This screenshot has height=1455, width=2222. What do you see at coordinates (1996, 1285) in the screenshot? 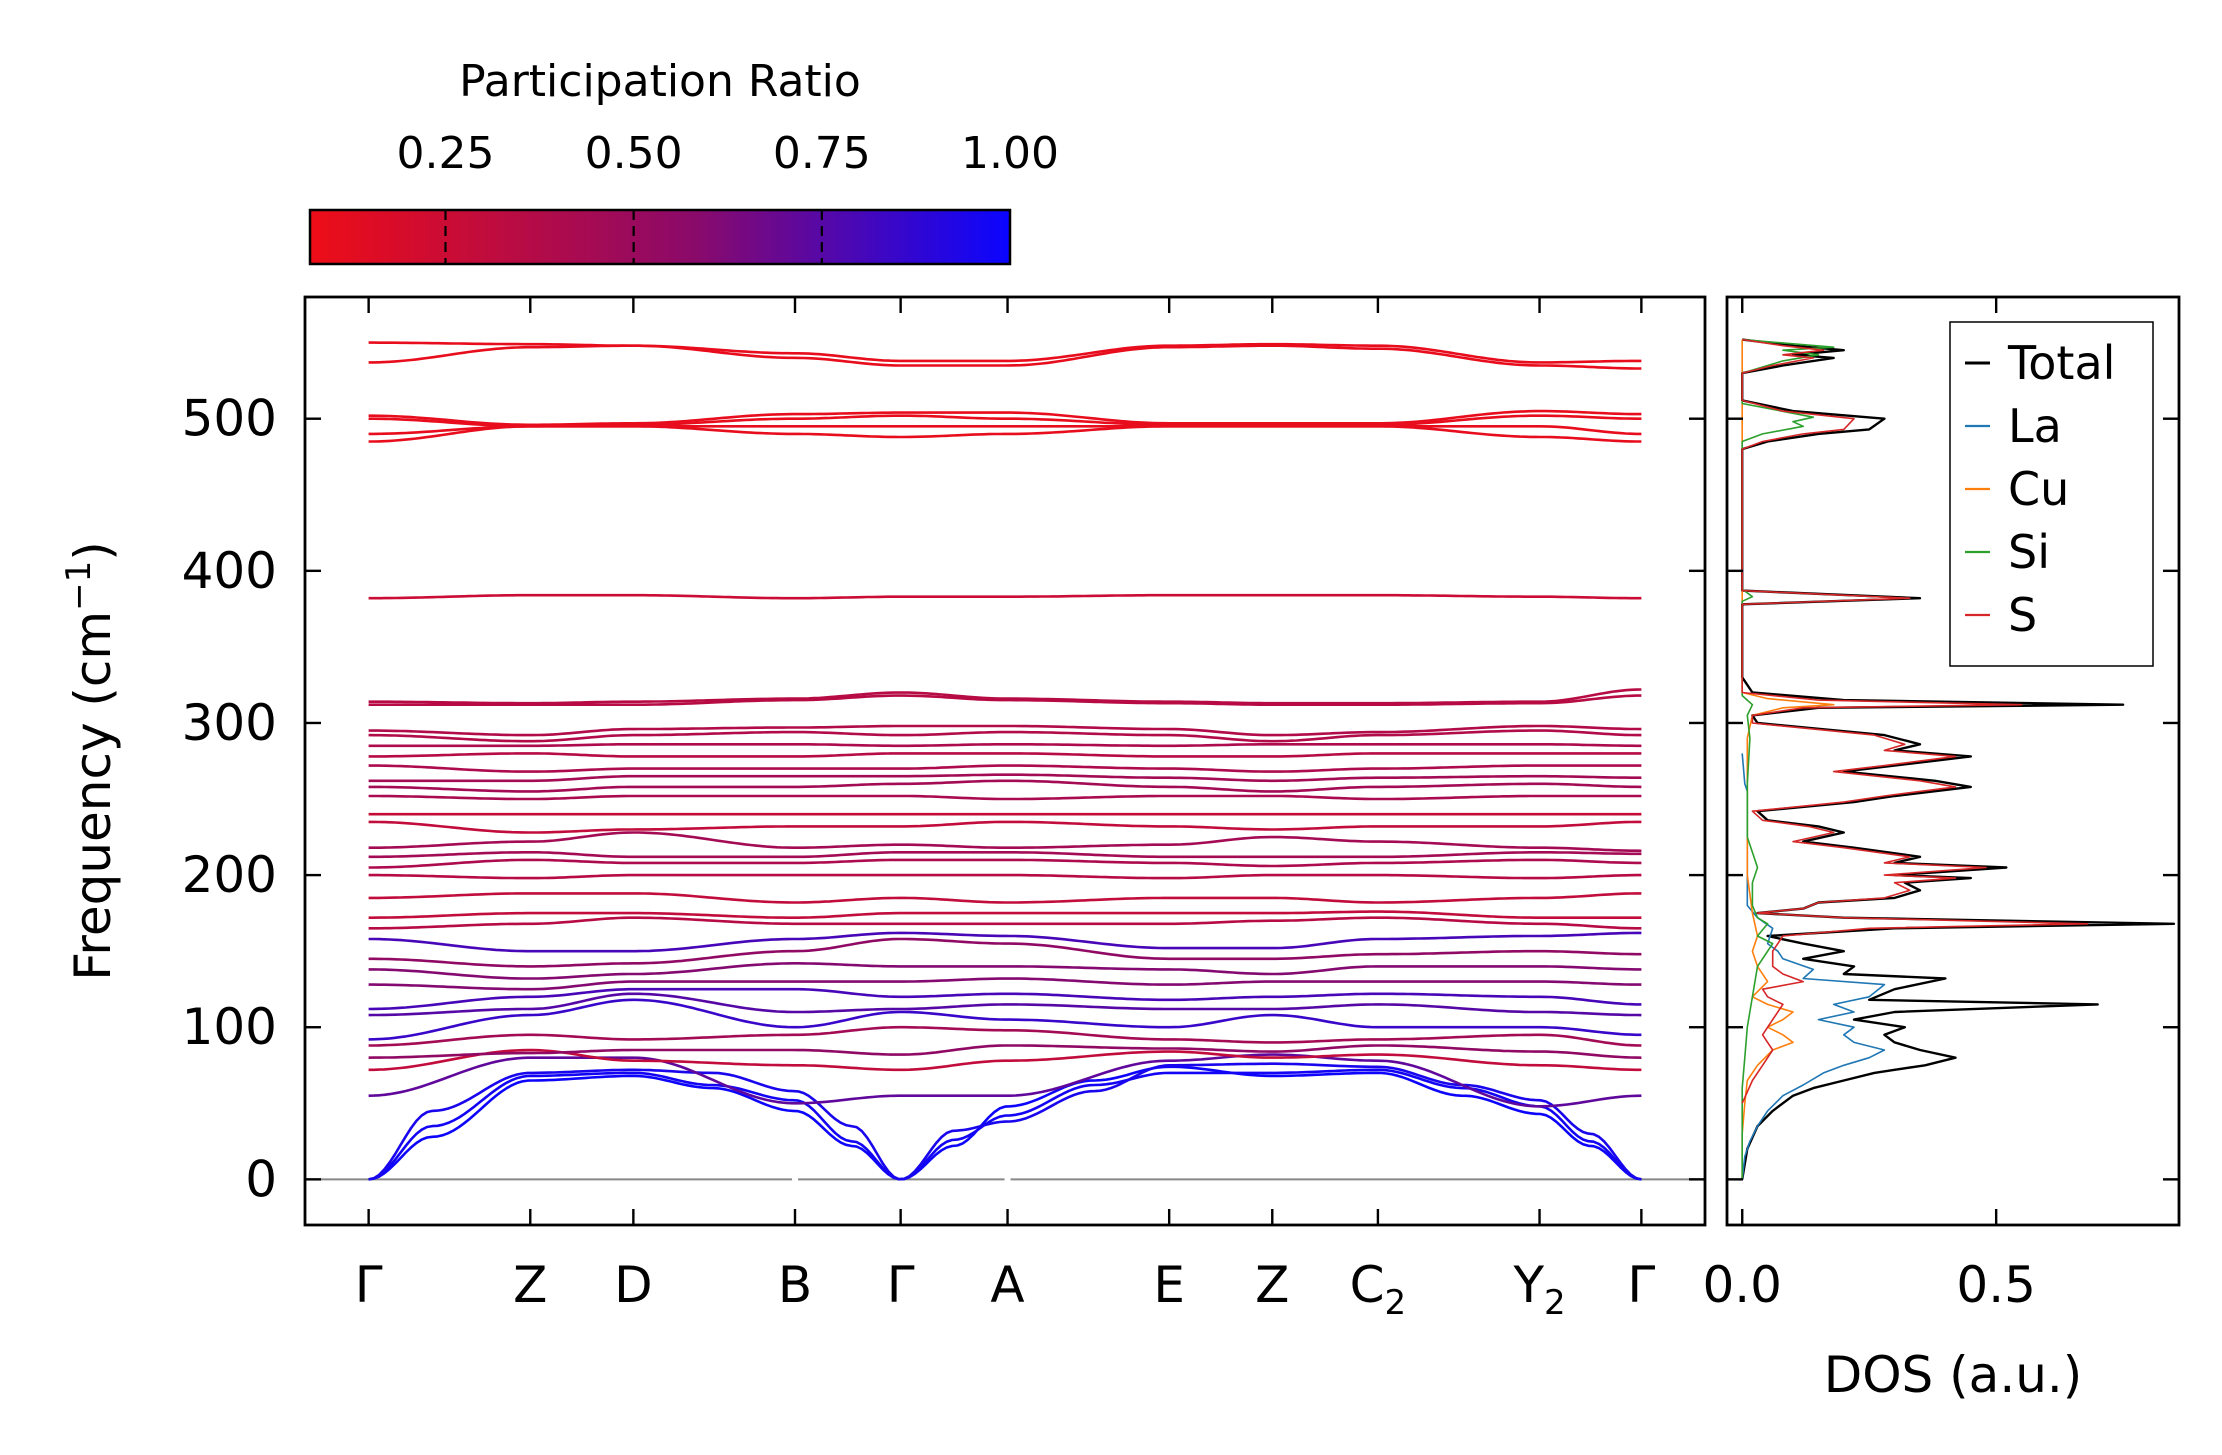
I see `dos-x-tick-label: 0.5` at bounding box center [1996, 1285].